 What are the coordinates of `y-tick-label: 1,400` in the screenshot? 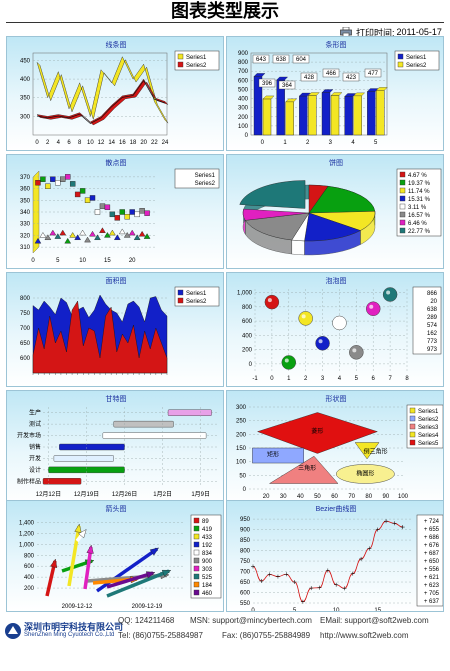 It's located at (27, 523).